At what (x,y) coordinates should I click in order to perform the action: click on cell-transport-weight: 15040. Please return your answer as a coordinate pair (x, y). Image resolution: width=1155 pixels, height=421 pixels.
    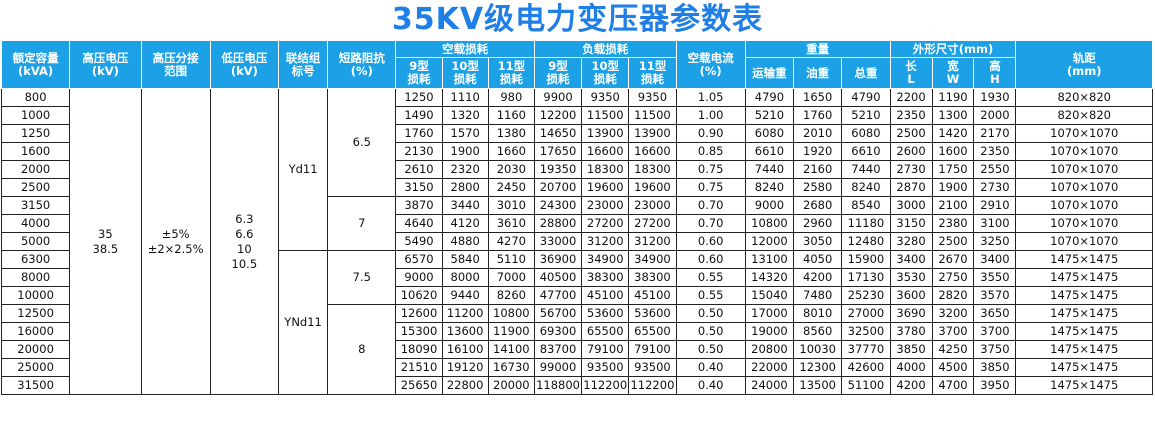
    Looking at the image, I should click on (769, 295).